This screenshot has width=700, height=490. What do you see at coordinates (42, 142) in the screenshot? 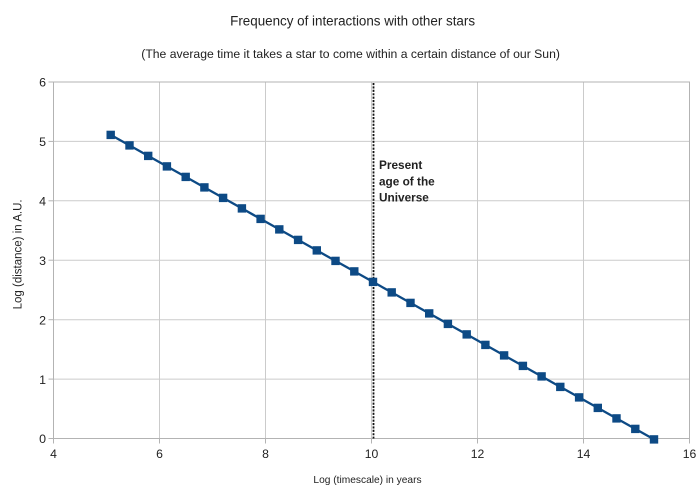
I see `svg-text: 5` at bounding box center [42, 142].